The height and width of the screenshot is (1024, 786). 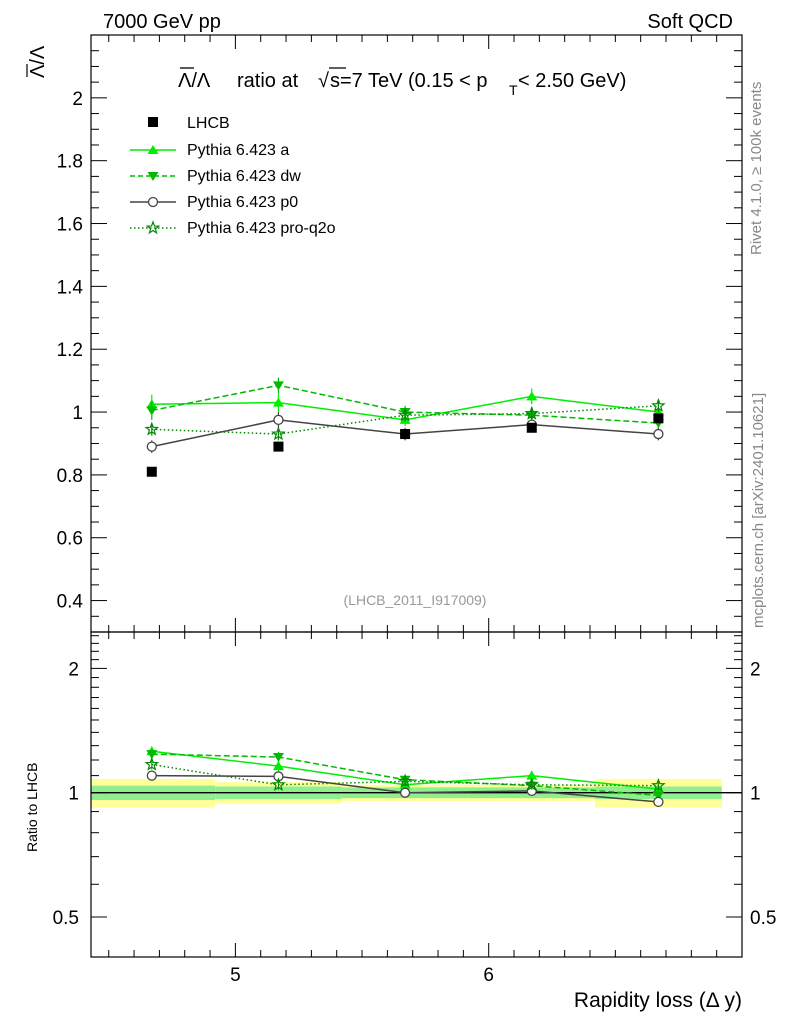 I want to click on legend-marker-q2o, so click(x=153, y=227).